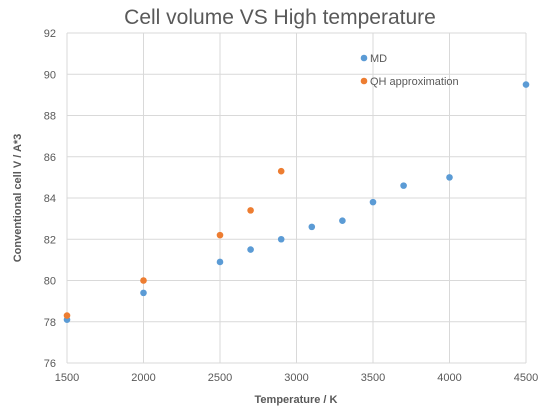 This screenshot has height=412, width=557. What do you see at coordinates (50, 282) in the screenshot?
I see `y-tick-label: 80` at bounding box center [50, 282].